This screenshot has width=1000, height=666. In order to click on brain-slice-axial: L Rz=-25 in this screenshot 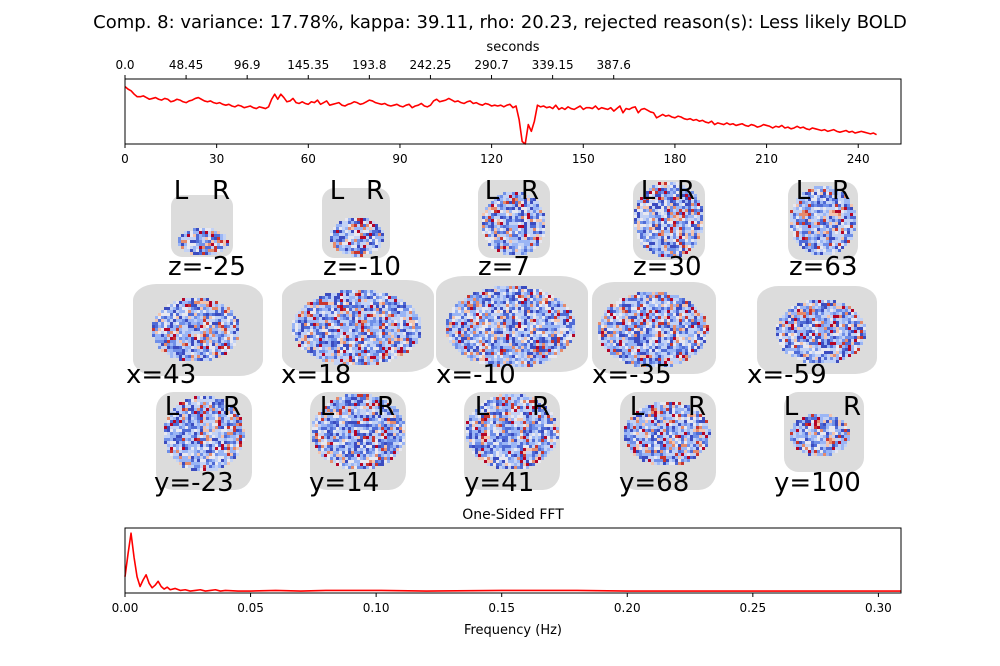, I will do `click(207, 229)`.